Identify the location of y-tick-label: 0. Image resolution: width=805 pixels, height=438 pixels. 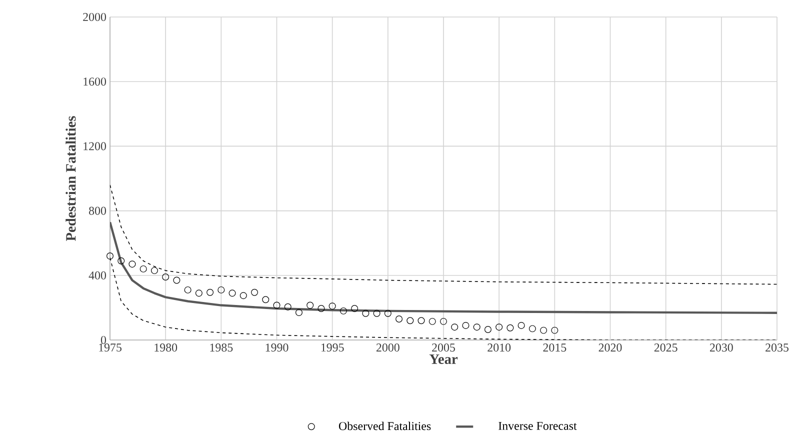
(103, 340).